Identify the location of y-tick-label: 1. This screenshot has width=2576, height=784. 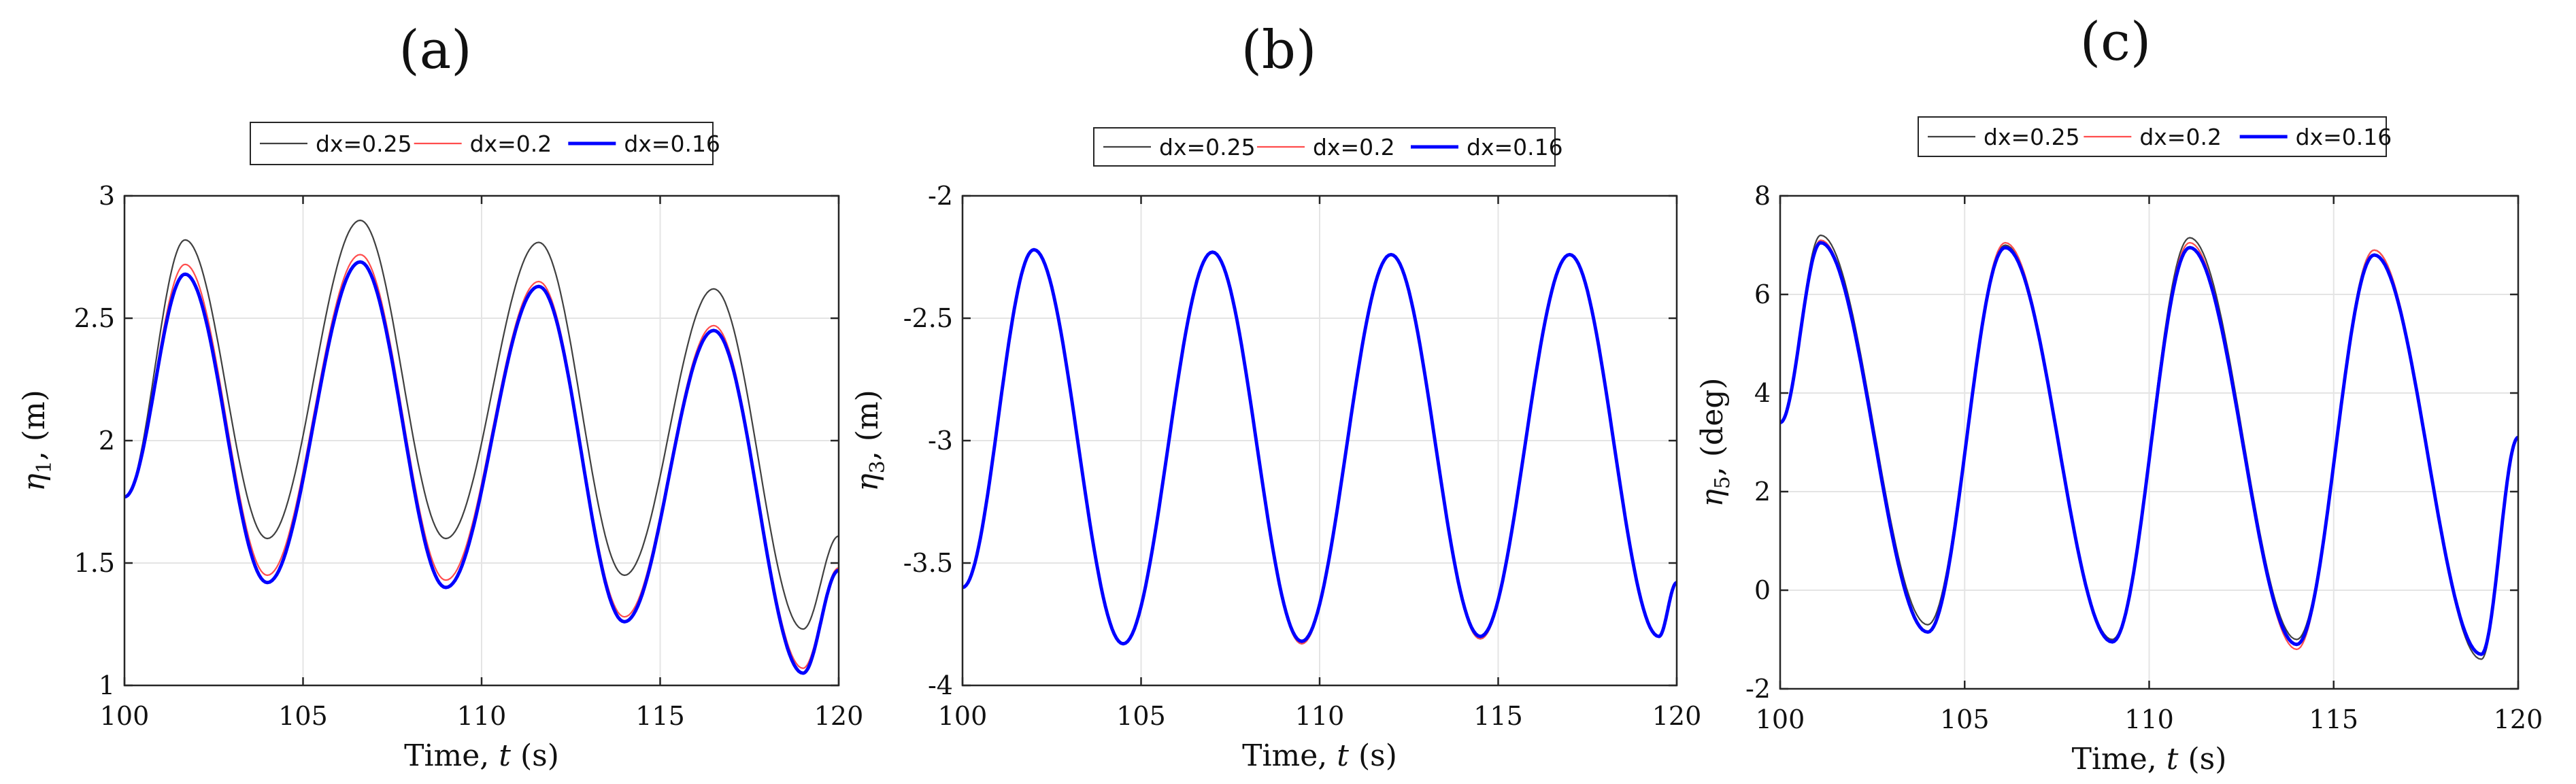
(107, 685).